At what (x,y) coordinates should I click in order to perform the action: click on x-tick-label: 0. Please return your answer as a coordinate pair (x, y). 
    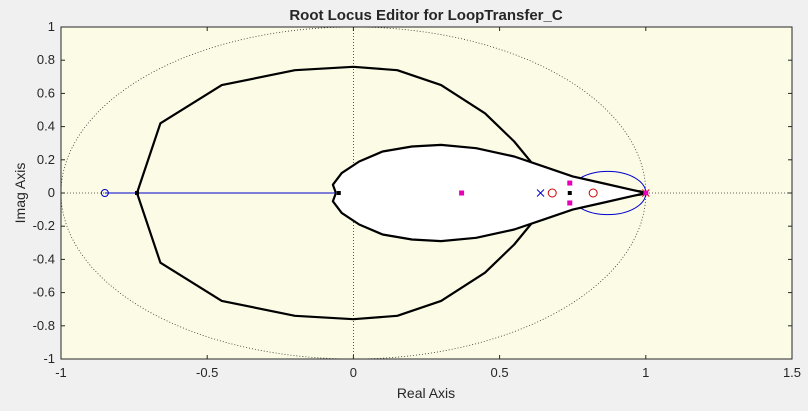
    Looking at the image, I should click on (353, 372).